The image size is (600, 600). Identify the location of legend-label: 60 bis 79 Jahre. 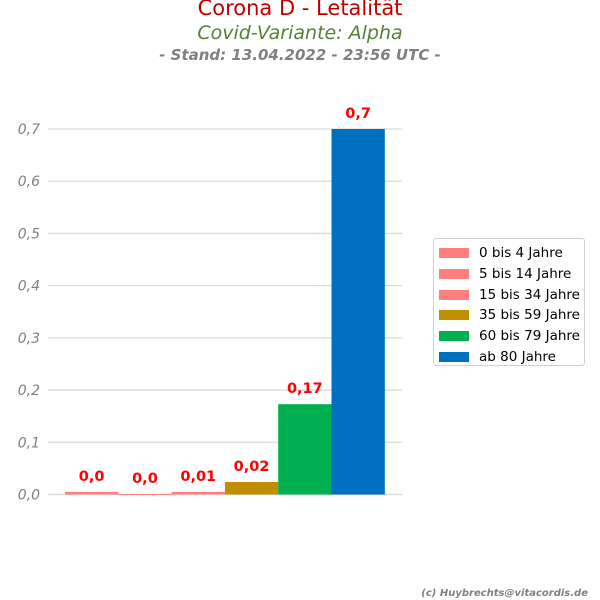
(529, 336).